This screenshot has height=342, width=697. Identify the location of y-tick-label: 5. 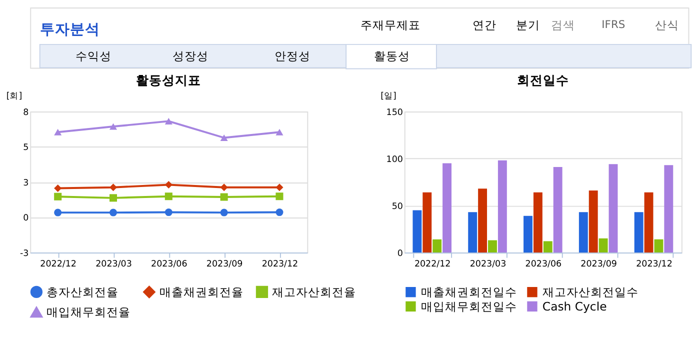
(26, 148).